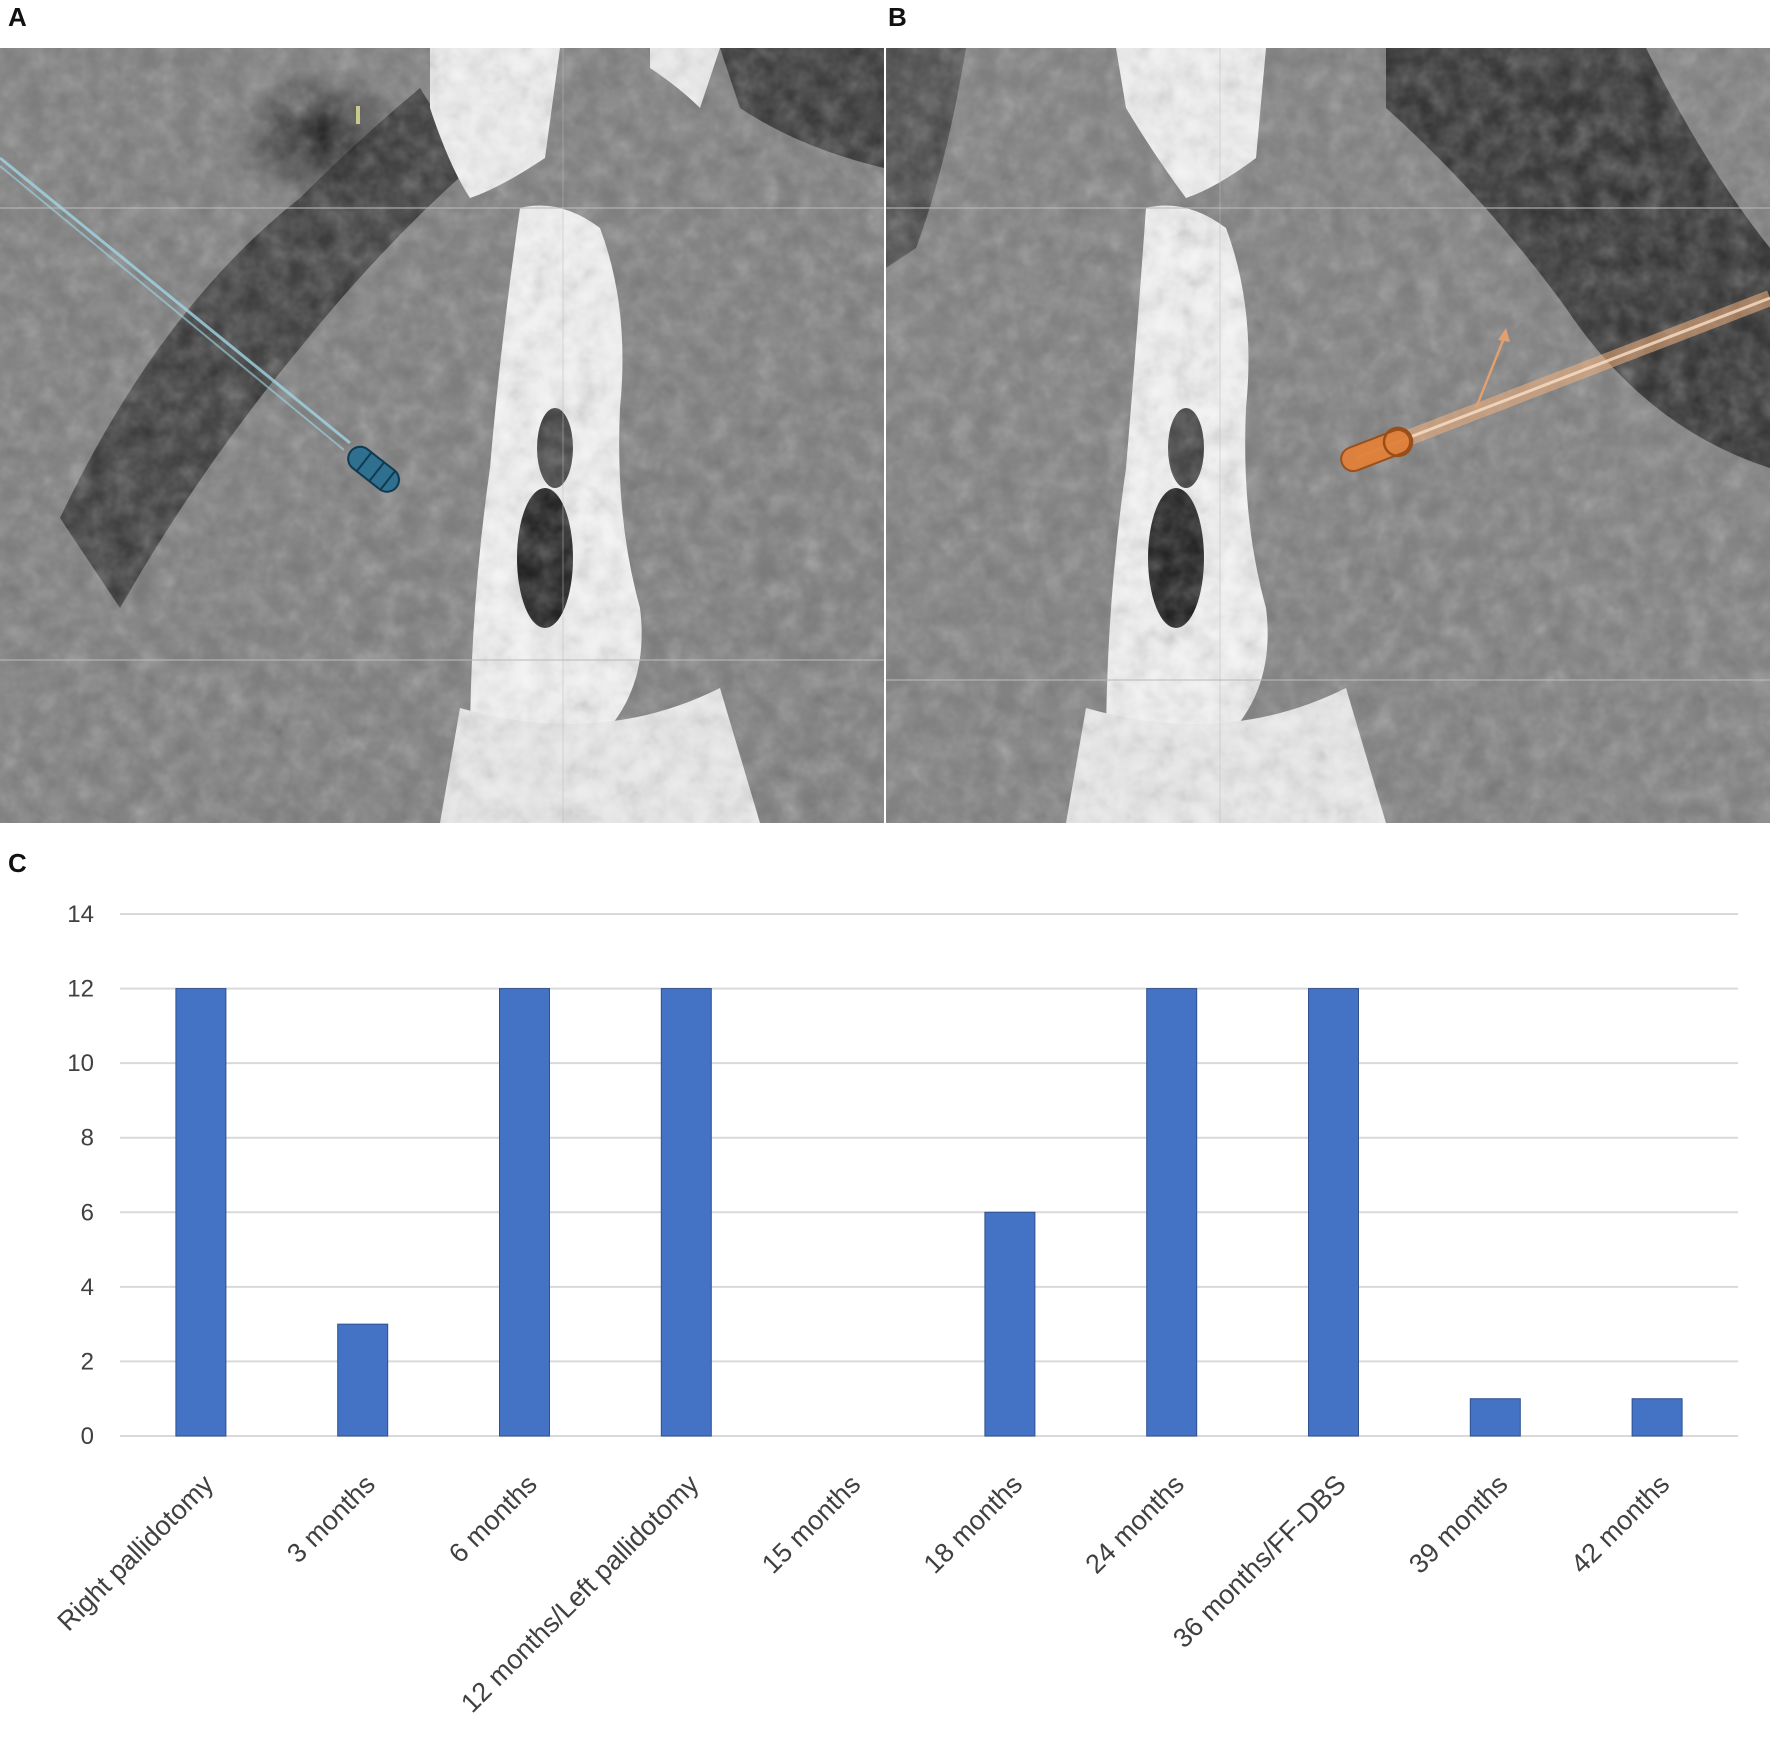  I want to click on y-tick-label: 10, so click(80, 1063).